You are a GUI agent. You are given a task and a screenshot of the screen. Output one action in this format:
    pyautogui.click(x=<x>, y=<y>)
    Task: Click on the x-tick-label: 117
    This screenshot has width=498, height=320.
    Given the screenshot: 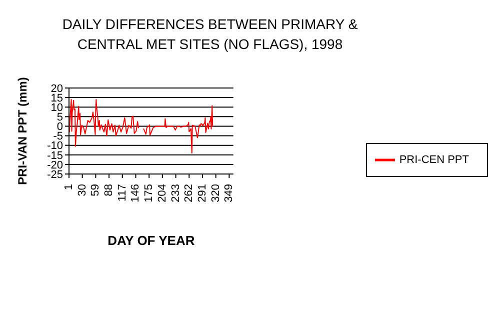 What is the action you would take?
    pyautogui.click(x=122, y=193)
    